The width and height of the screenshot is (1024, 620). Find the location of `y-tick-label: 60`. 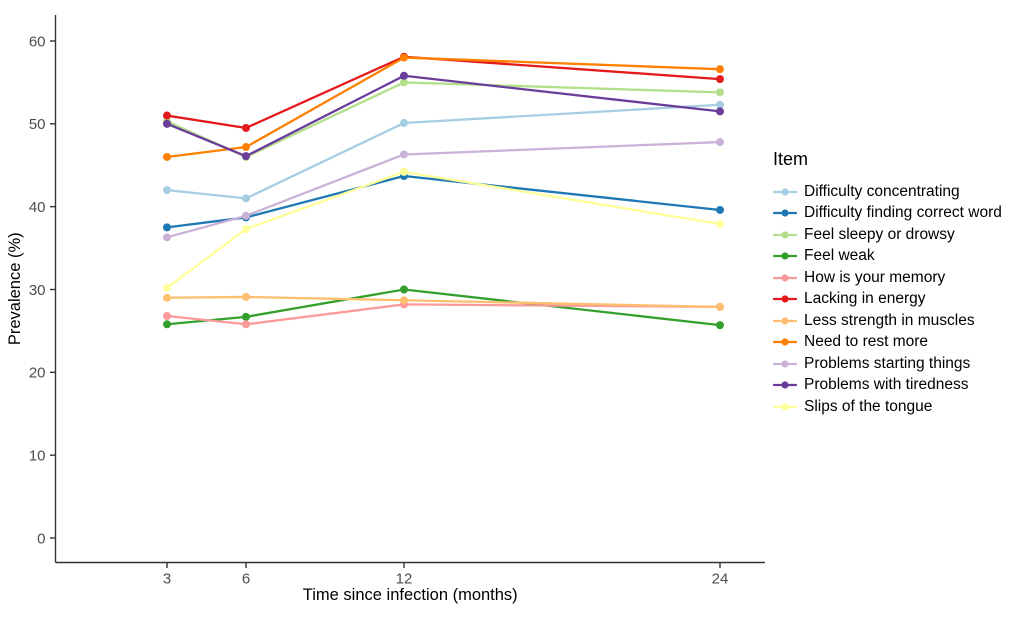

y-tick-label: 60 is located at coordinates (37, 41).